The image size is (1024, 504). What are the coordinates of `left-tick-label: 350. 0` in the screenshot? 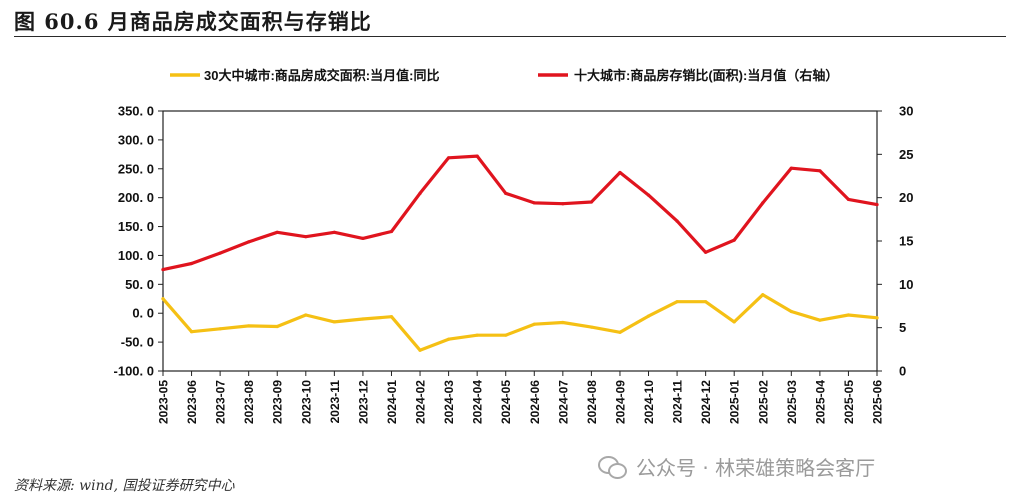 It's located at (136, 111).